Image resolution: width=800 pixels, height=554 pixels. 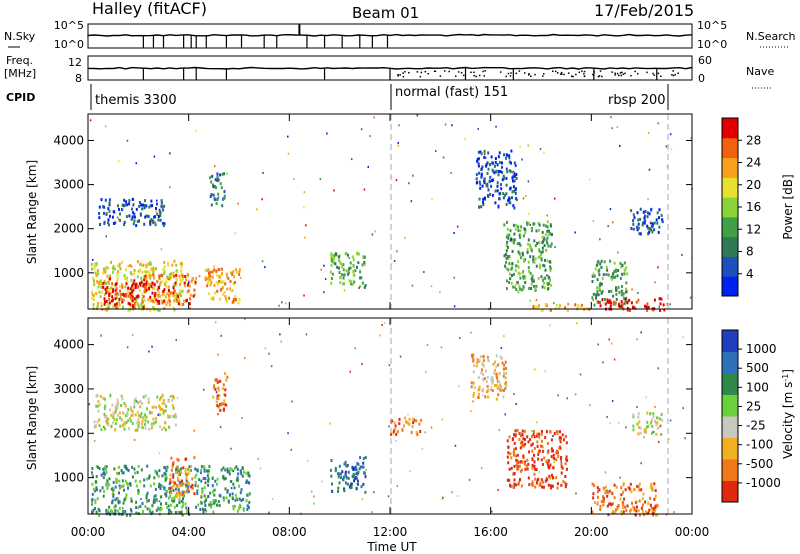 I want to click on freq-tick-low: 8, so click(x=78, y=78).